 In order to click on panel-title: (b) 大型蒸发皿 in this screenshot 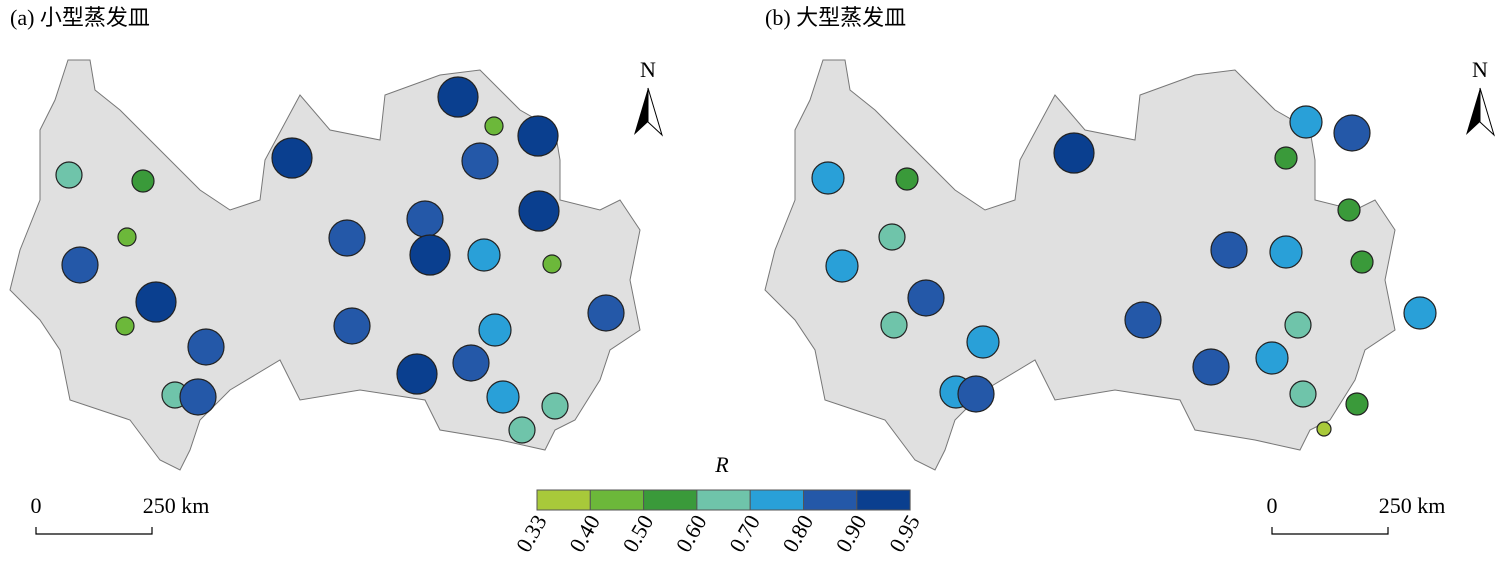, I will do `click(835, 17)`.